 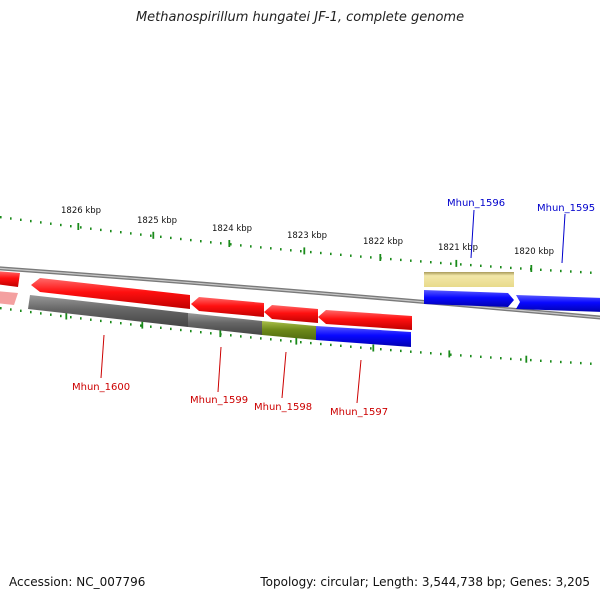 What do you see at coordinates (534, 252) in the screenshot?
I see `ruler-label: 1820 kbp` at bounding box center [534, 252].